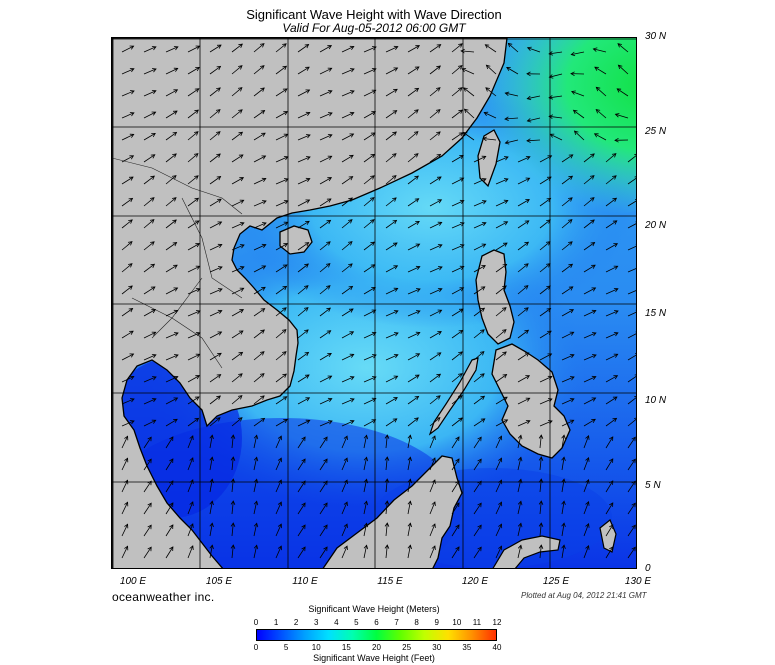 Image resolution: width=775 pixels, height=665 pixels. I want to click on lat-label-10n: 10 N, so click(656, 400).